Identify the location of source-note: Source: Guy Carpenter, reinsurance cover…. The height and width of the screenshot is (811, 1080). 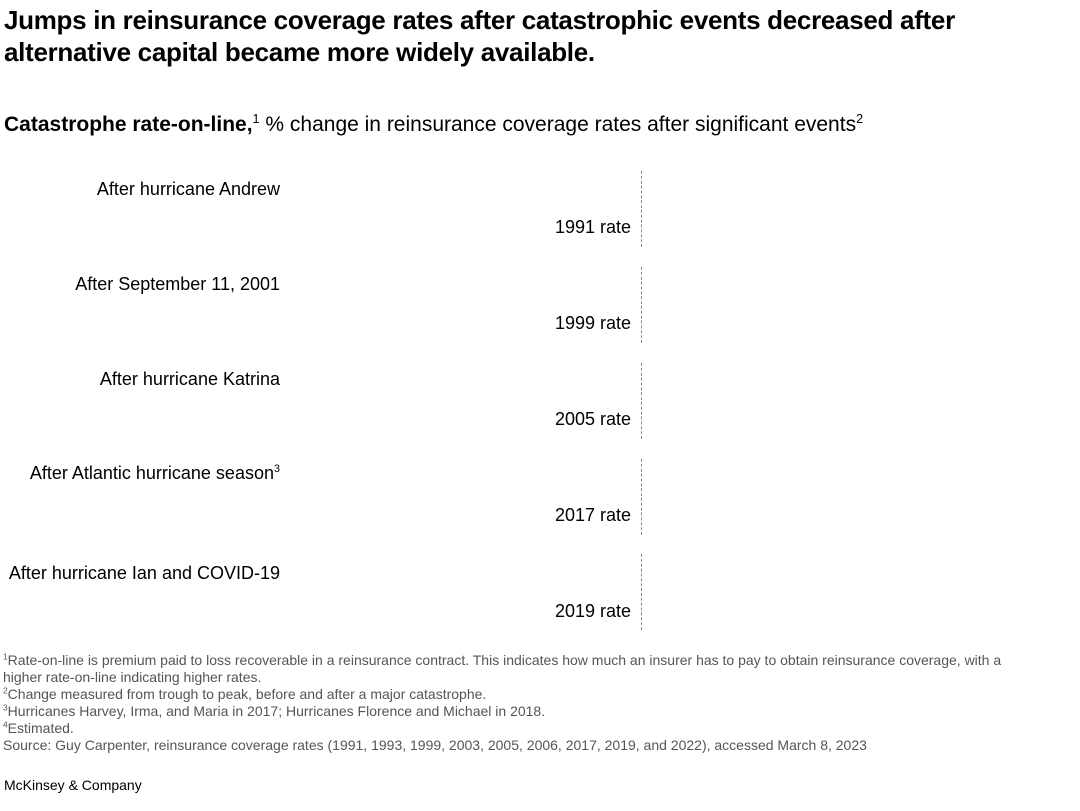
(435, 745).